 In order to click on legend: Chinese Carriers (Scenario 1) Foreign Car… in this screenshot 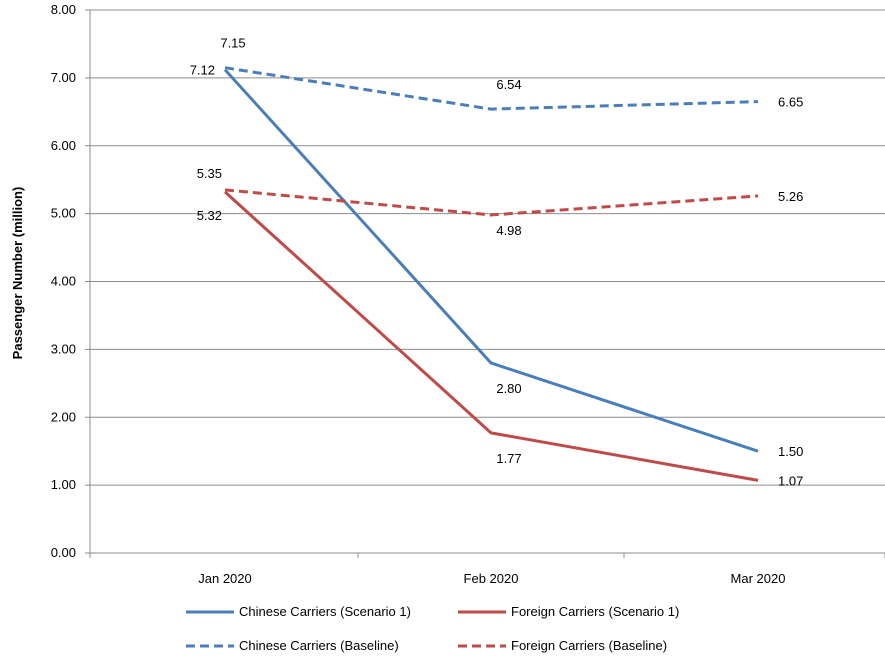, I will do `click(432, 628)`.